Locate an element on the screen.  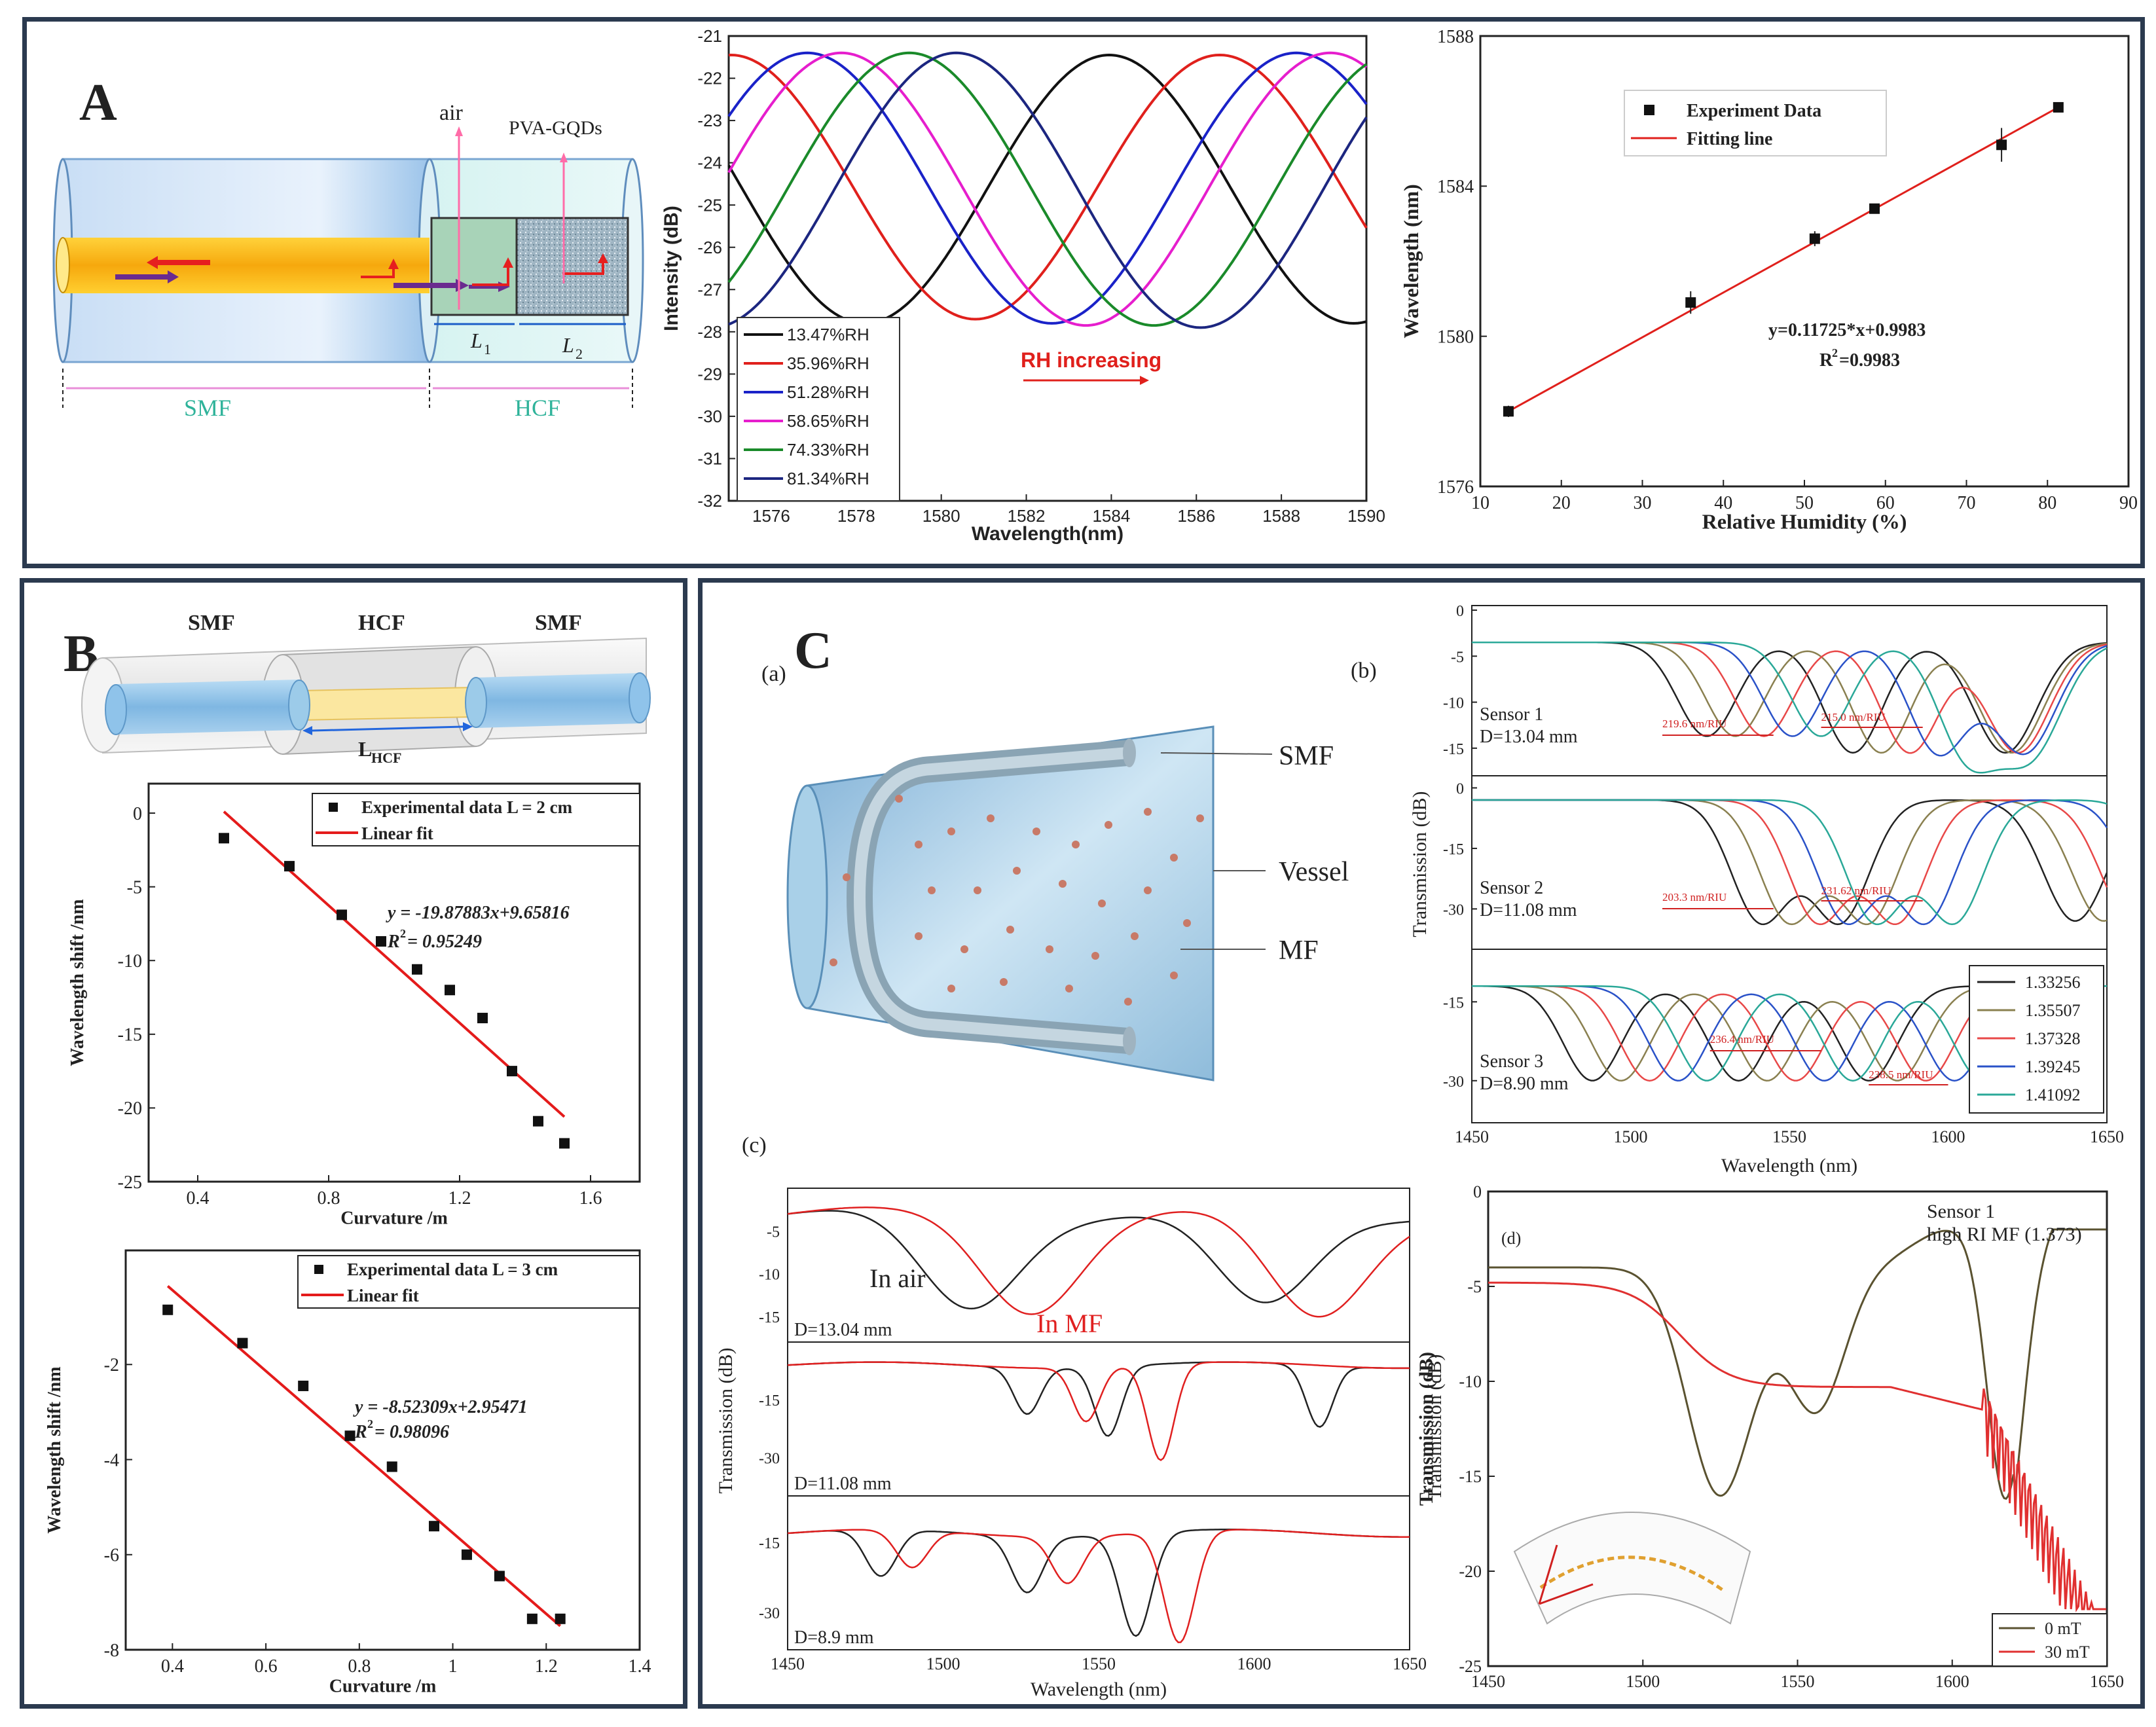
y-tick-label: -10 is located at coordinates (1470, 1381).